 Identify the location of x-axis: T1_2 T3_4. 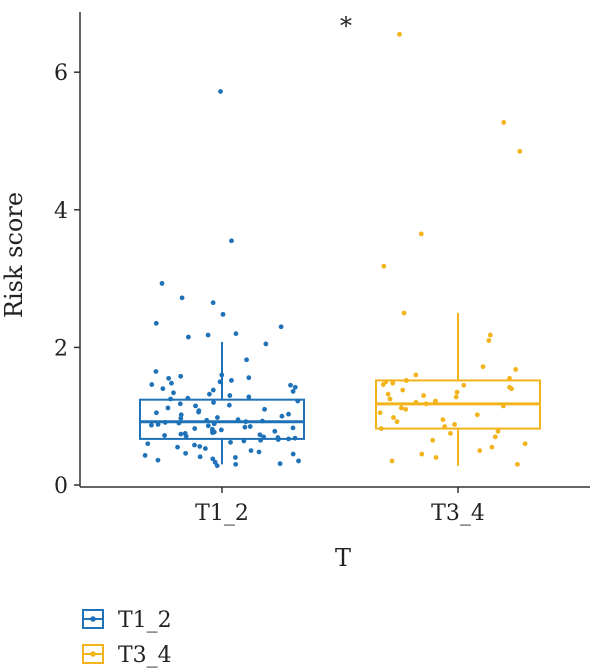
(335, 506).